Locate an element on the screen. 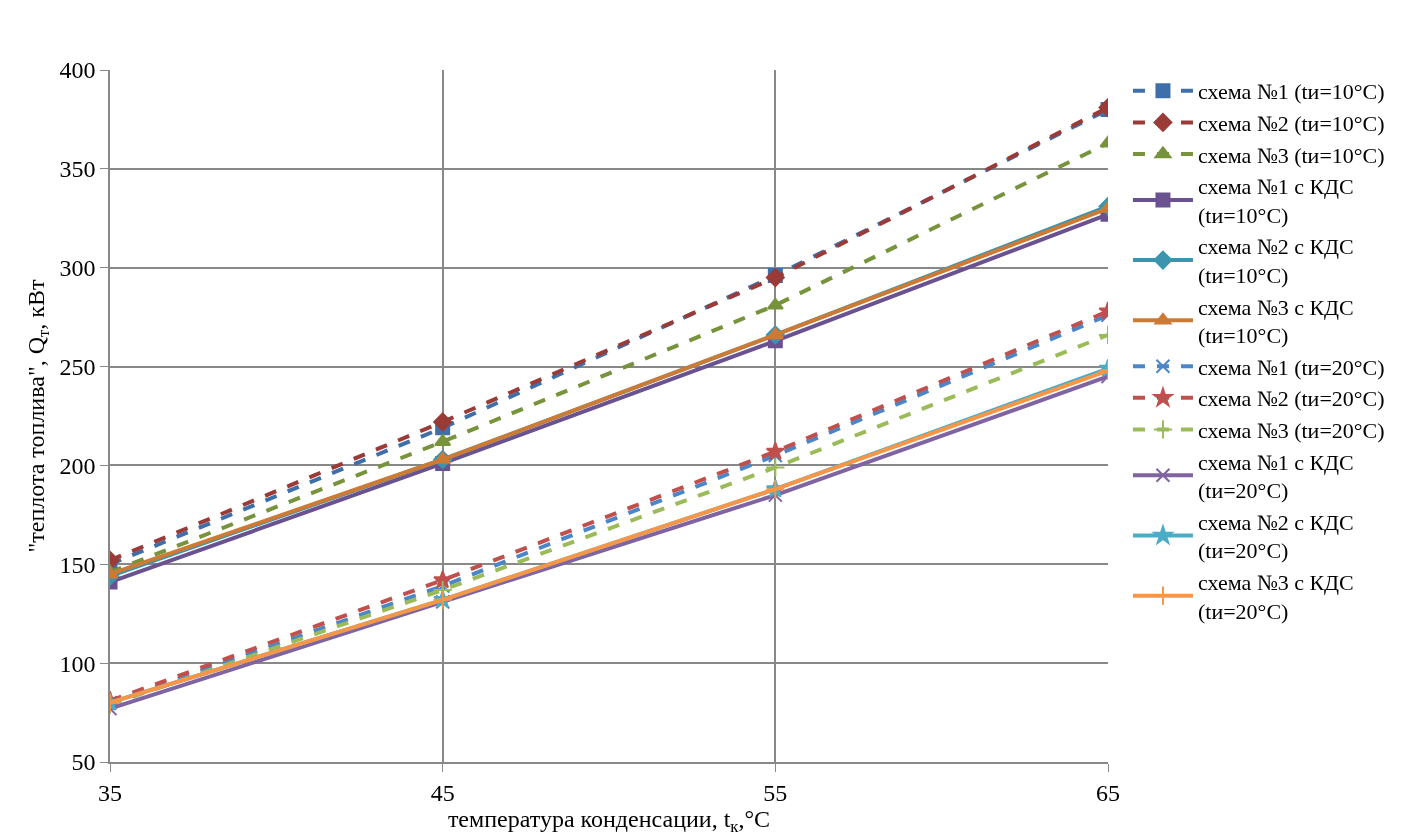  y-tick-label: 300 is located at coordinates (77, 268).